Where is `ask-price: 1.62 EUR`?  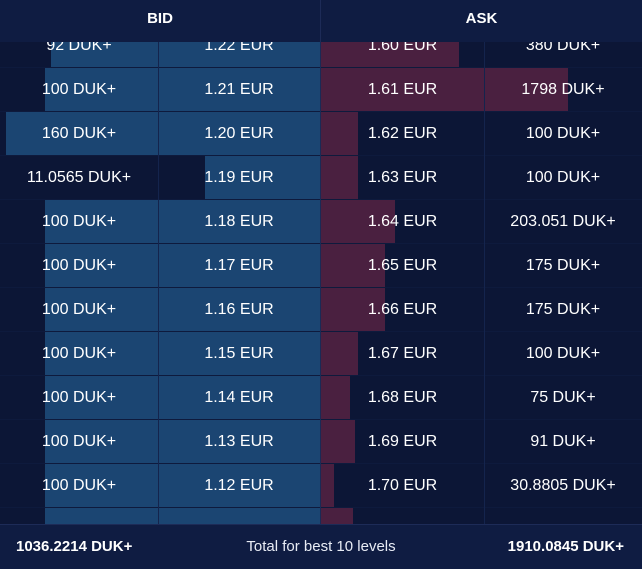 ask-price: 1.62 EUR is located at coordinates (402, 133).